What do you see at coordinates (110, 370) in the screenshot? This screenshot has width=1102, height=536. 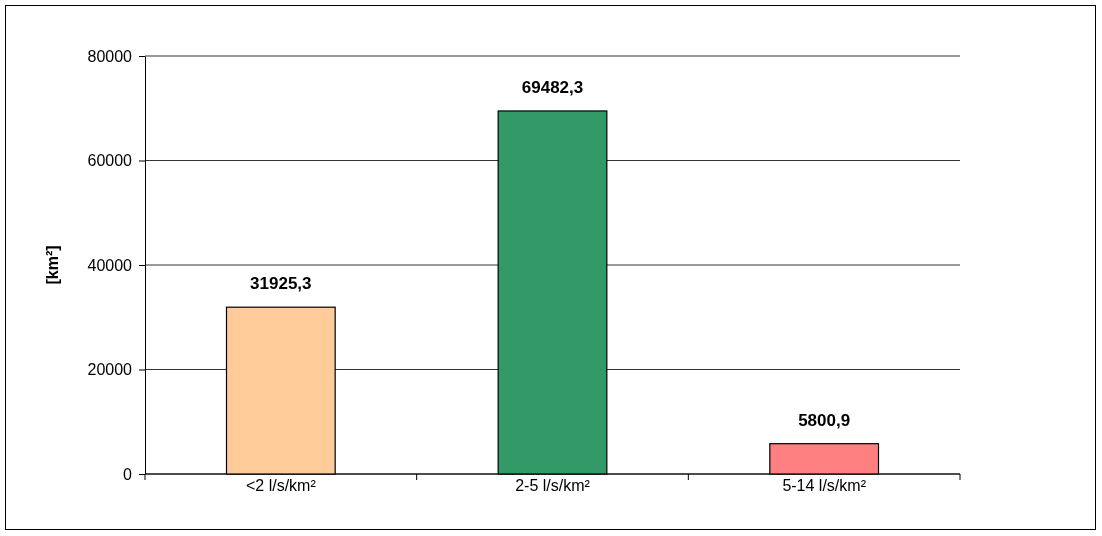 I see `y-tick-label: 20000` at bounding box center [110, 370].